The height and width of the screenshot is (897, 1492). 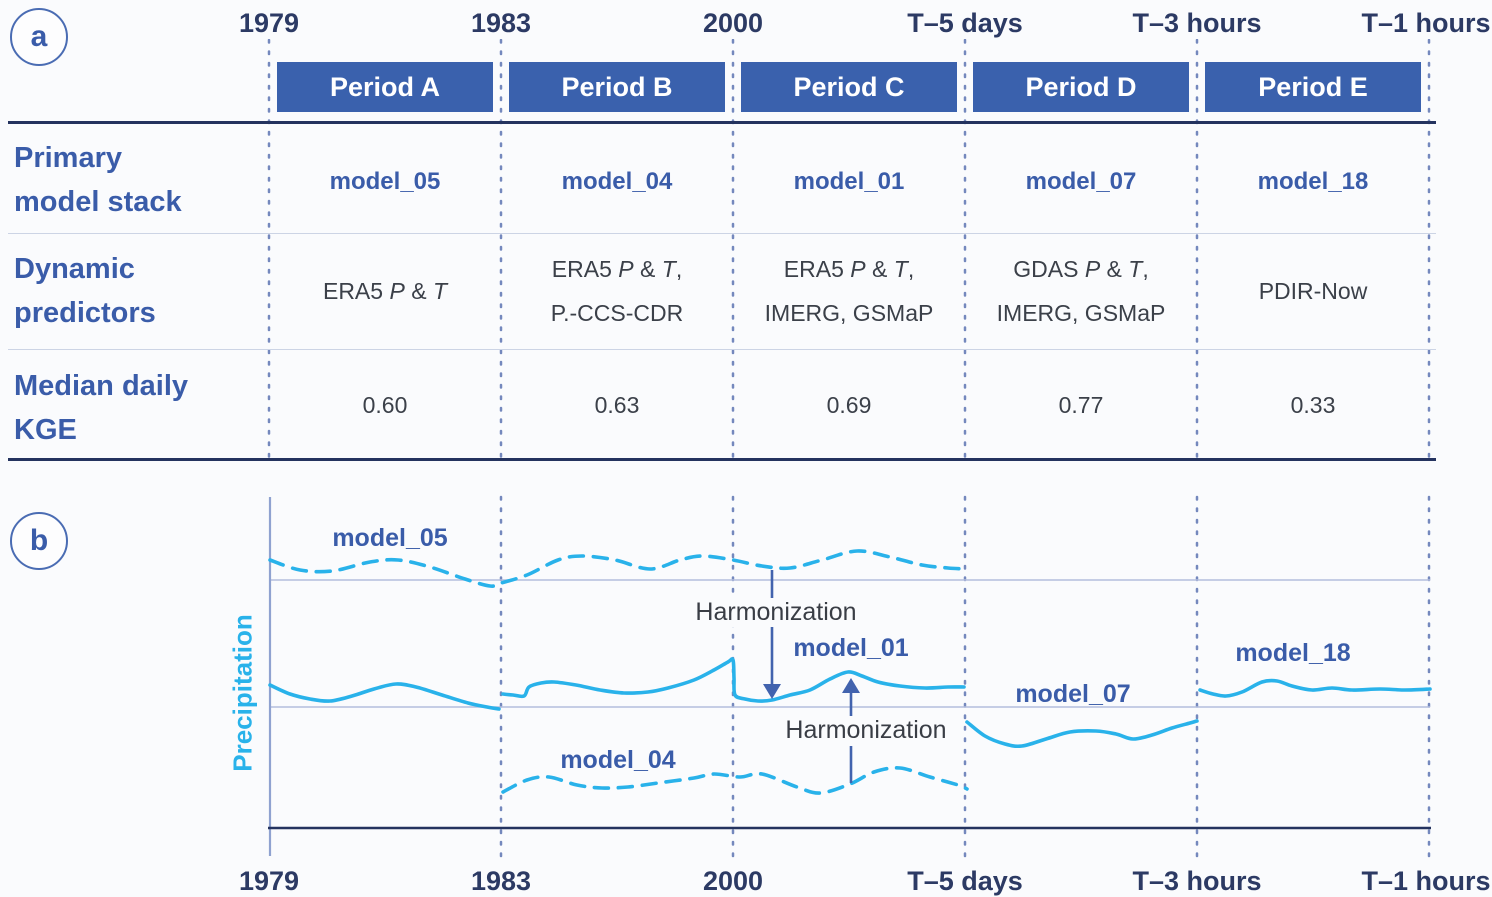 I want to click on panel-b-tag: b, so click(x=39, y=541).